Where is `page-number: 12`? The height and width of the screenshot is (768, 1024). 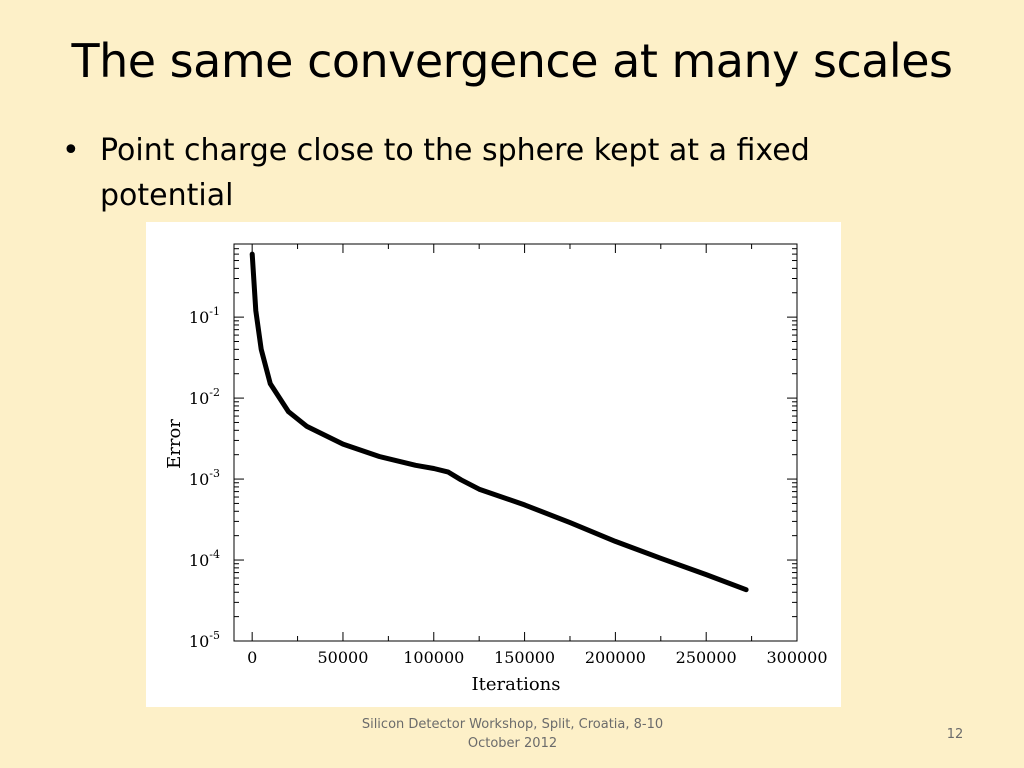
page-number: 12 is located at coordinates (955, 734).